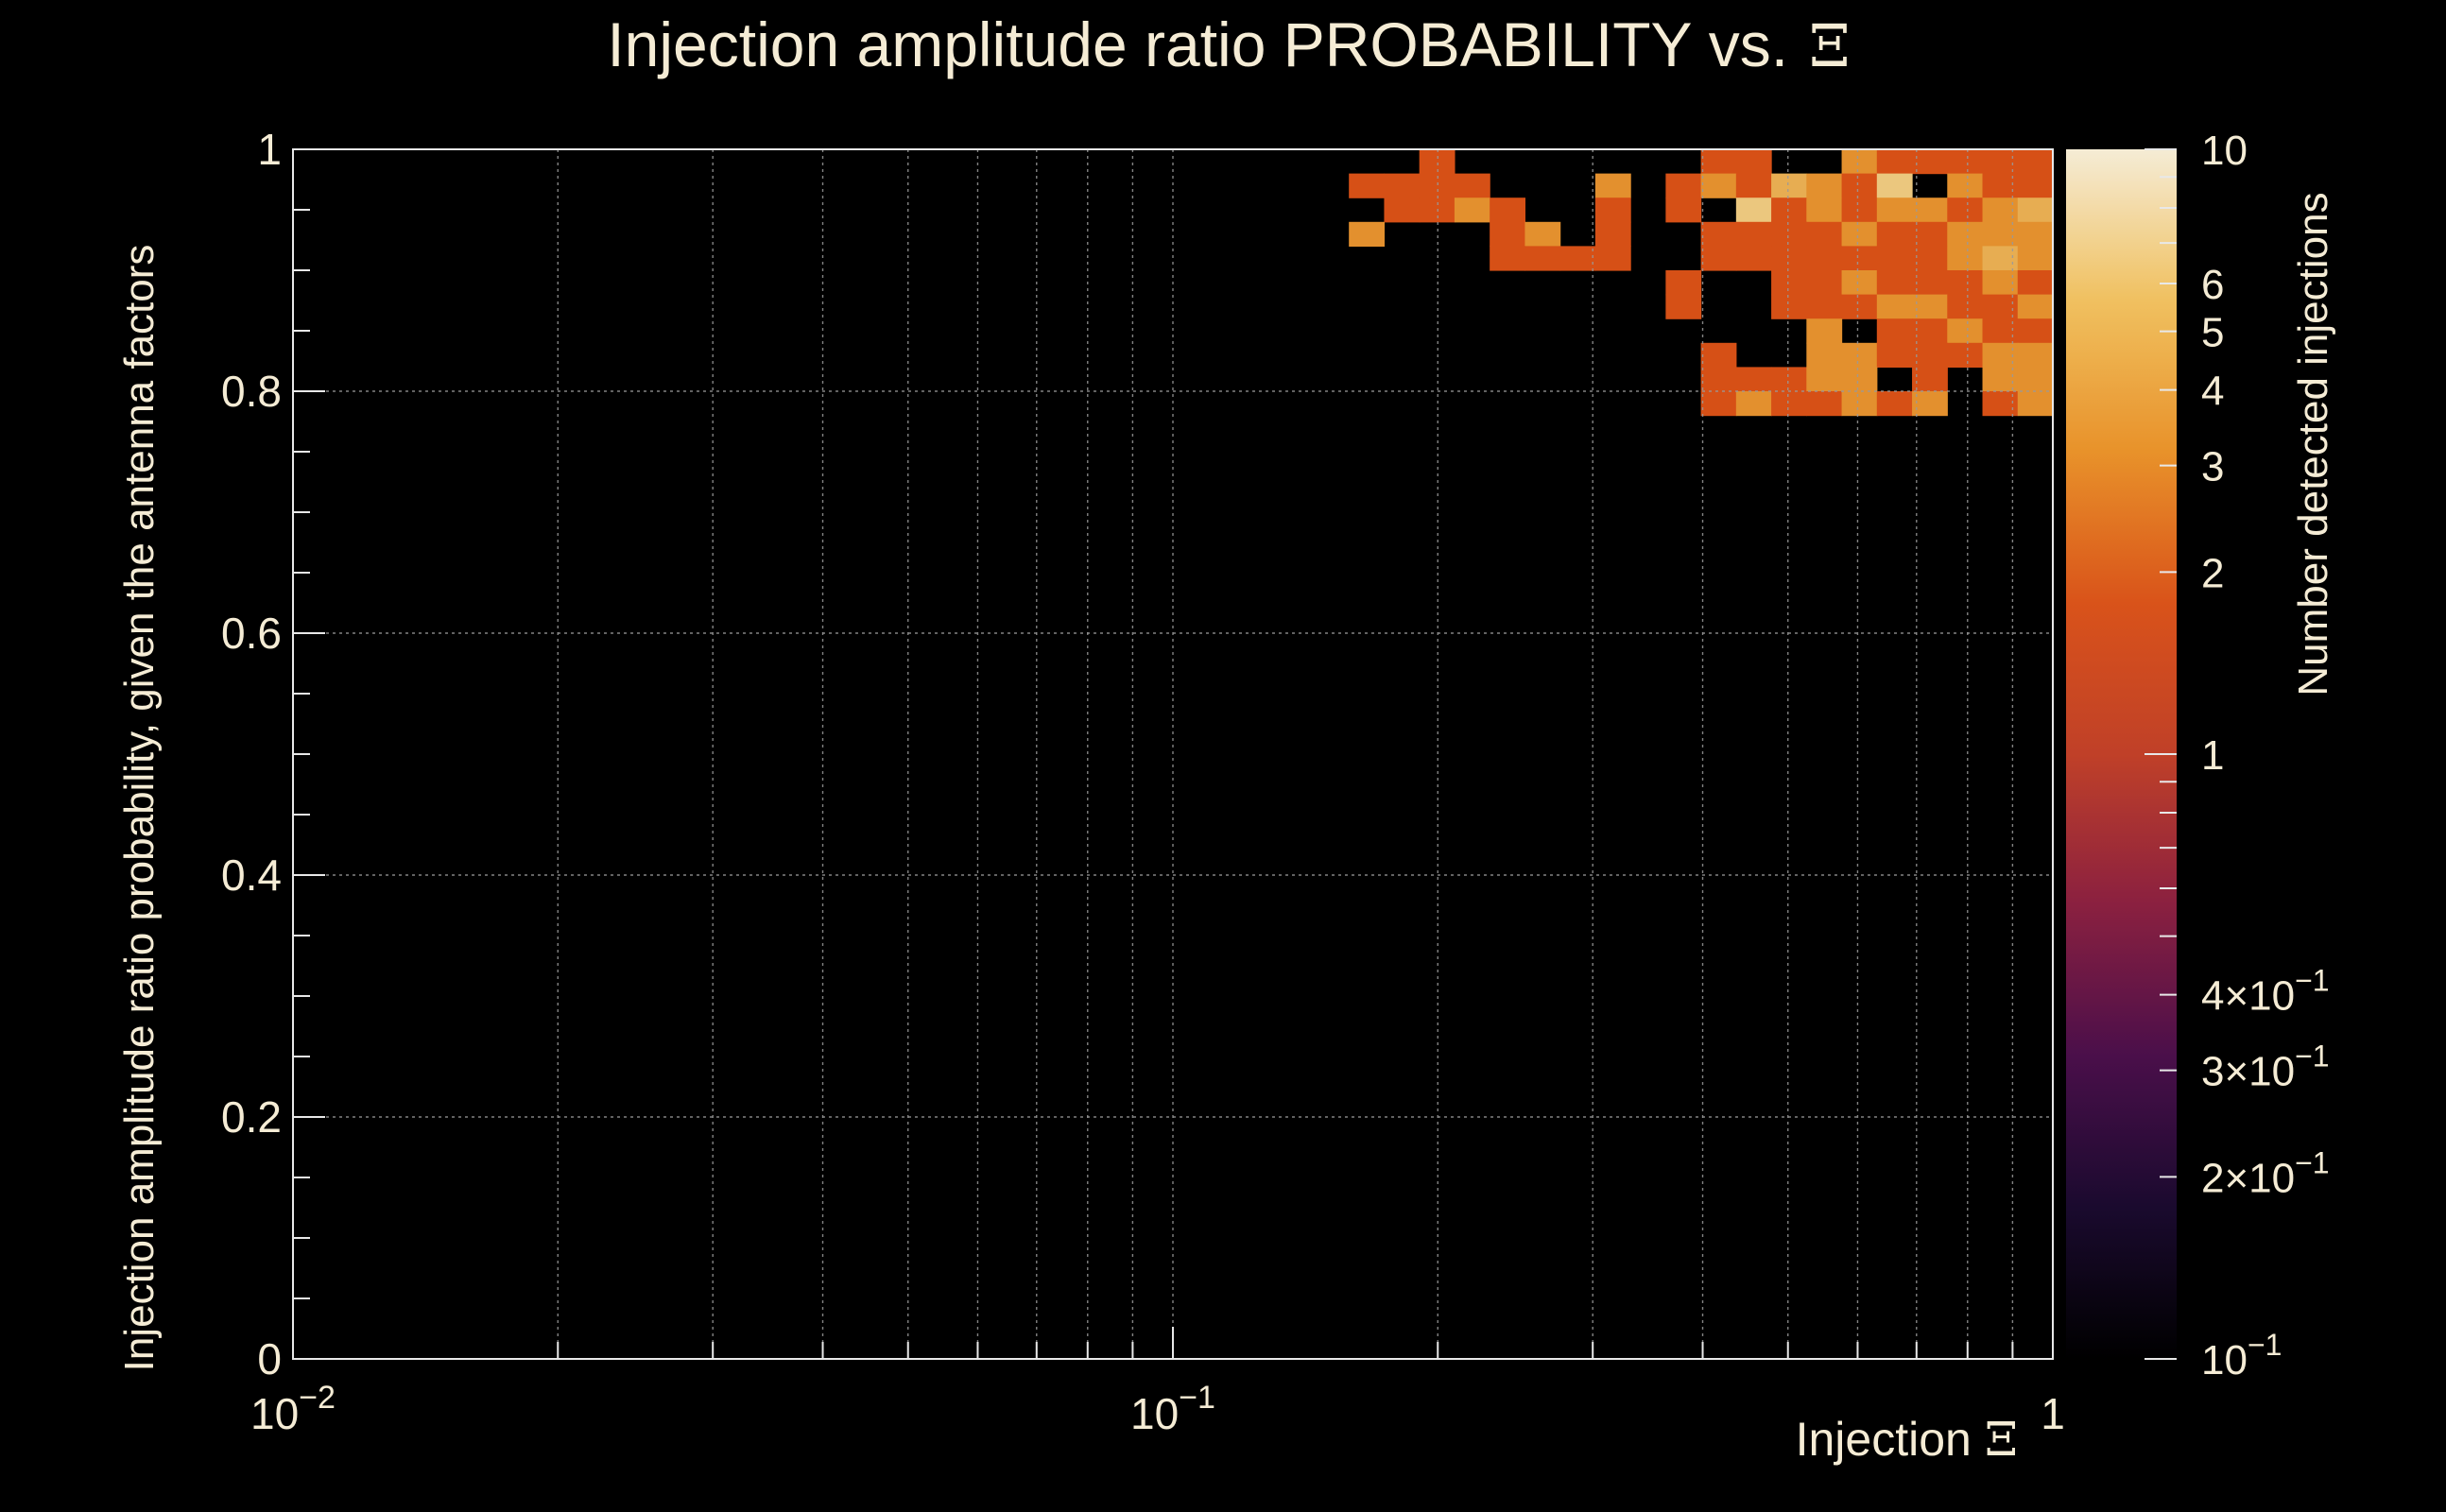 Image resolution: width=2446 pixels, height=1512 pixels. Describe the element at coordinates (251, 875) in the screenshot. I see `y-tick-label: 0.4` at that location.